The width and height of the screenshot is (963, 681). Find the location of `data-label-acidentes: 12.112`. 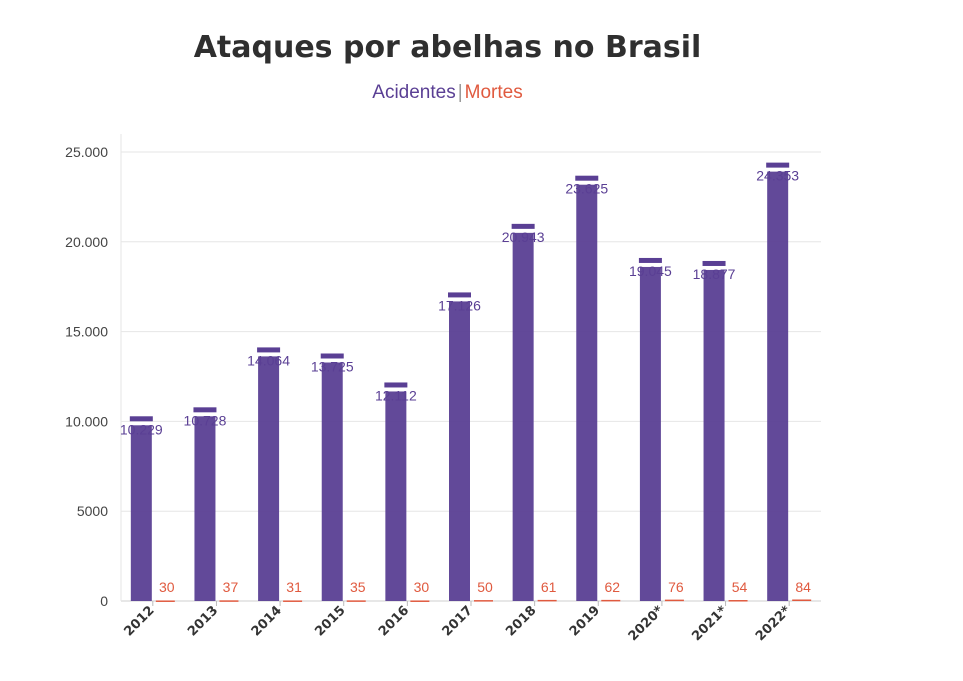

data-label-acidentes: 12.112 is located at coordinates (396, 395).